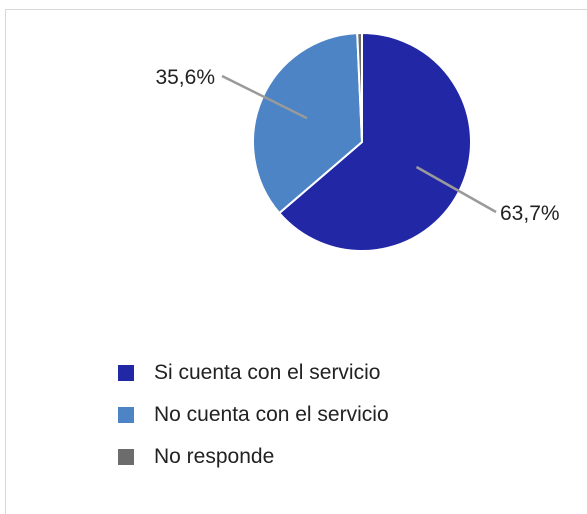 This screenshot has width=587, height=514. Describe the element at coordinates (214, 456) in the screenshot. I see `legend-label: No responde` at that location.